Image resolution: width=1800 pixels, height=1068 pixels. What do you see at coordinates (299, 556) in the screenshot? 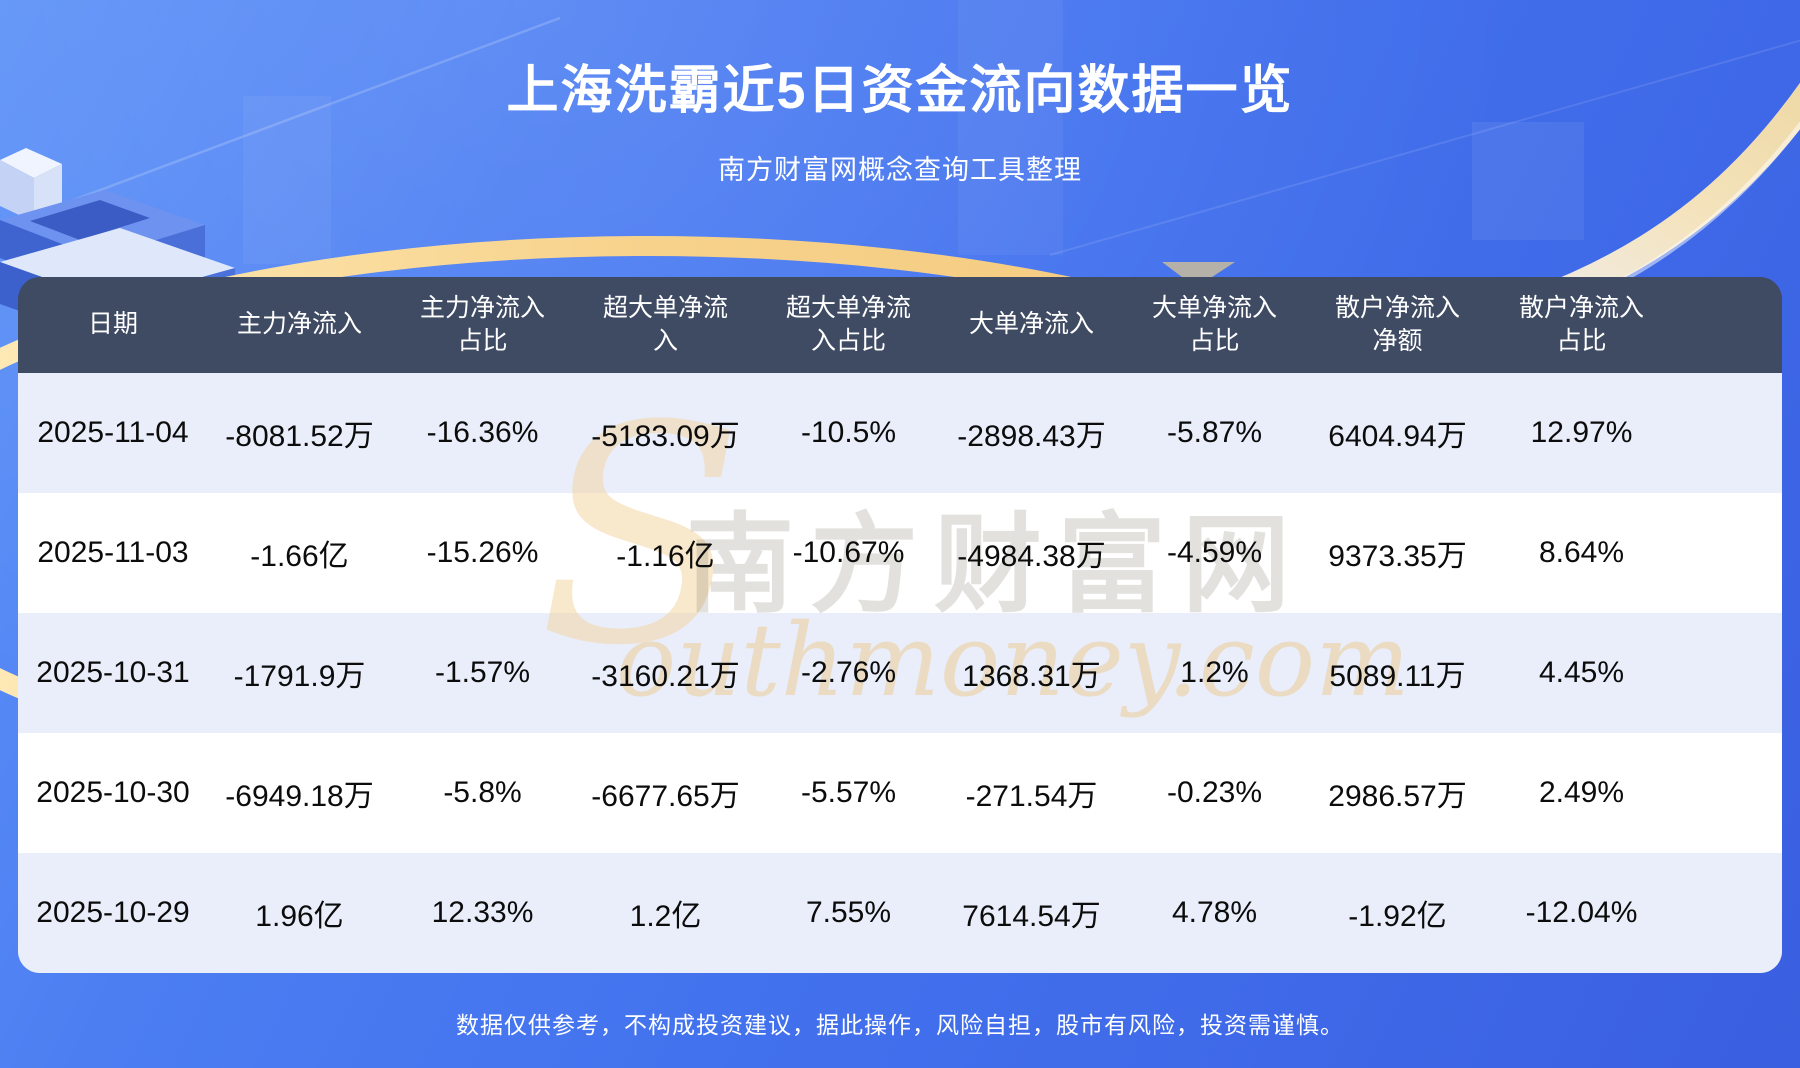
I see `value-cell: -1.66亿` at bounding box center [299, 556].